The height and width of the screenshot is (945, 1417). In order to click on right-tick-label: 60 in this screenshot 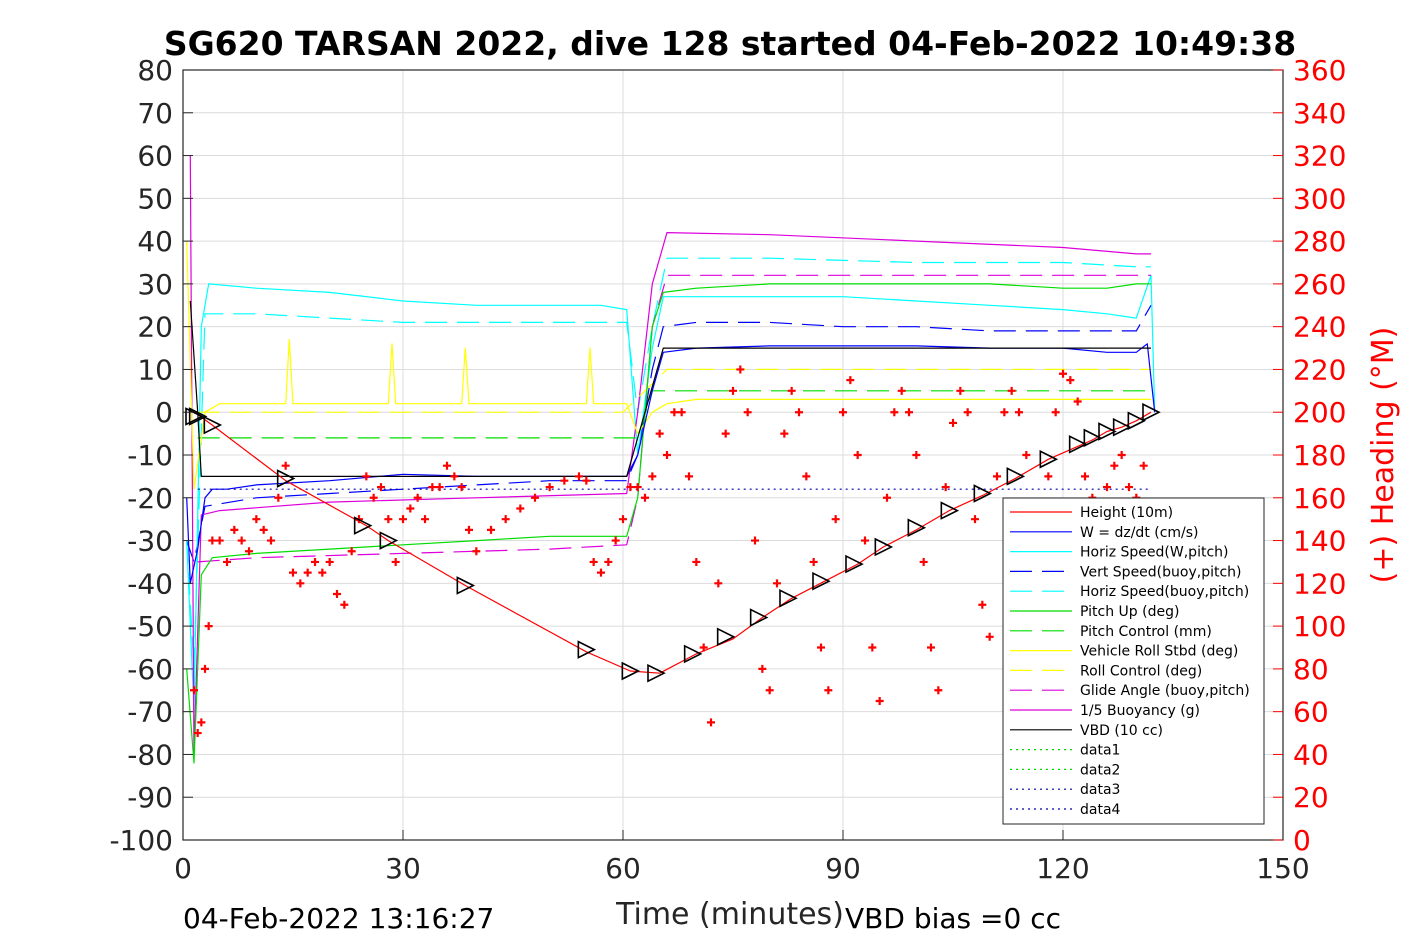, I will do `click(1311, 712)`.